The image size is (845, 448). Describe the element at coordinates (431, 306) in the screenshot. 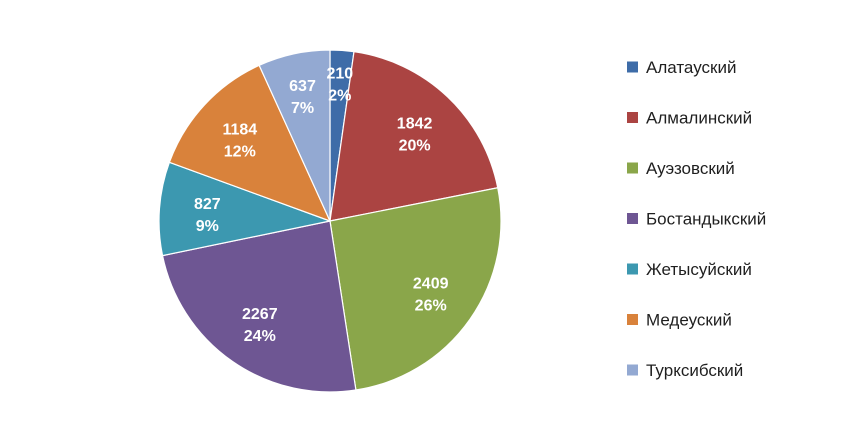

I see `slice-percent-label: 26%` at that location.